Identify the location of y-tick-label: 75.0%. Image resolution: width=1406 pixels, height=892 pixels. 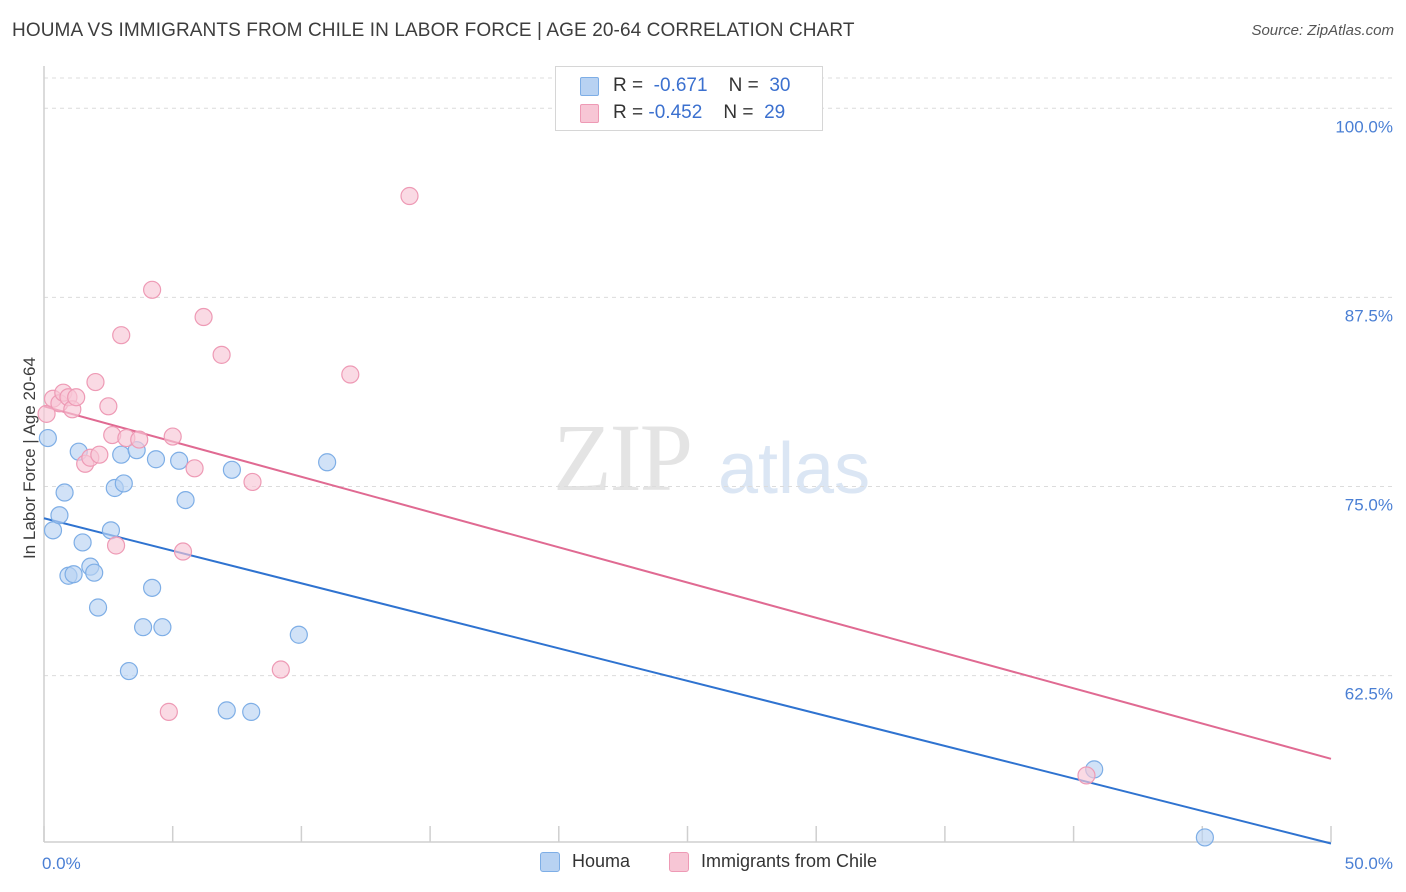
(1369, 504).